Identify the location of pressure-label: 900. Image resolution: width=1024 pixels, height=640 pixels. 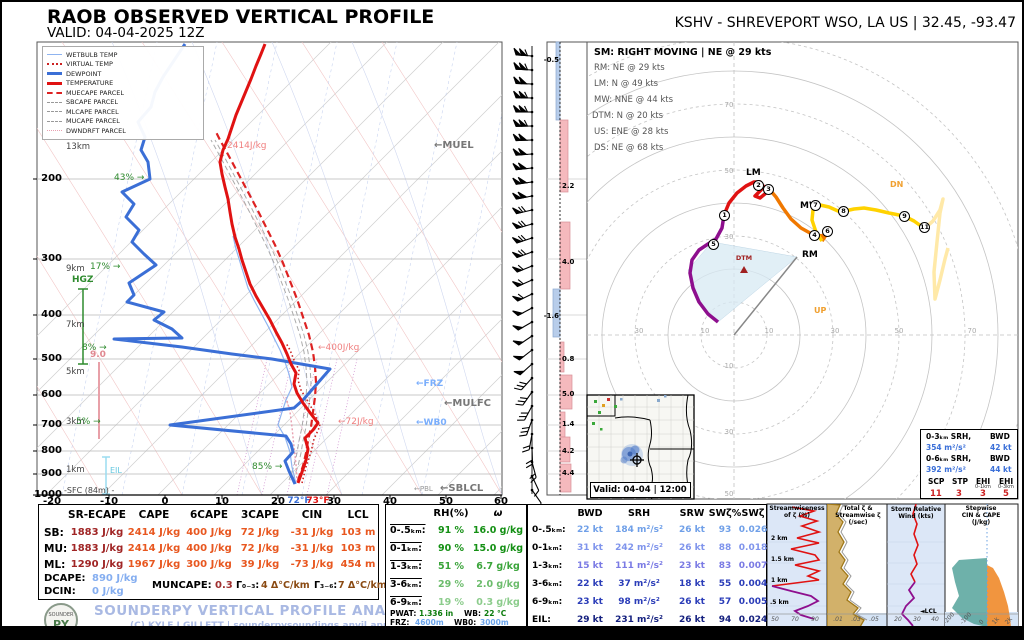
(51, 473).